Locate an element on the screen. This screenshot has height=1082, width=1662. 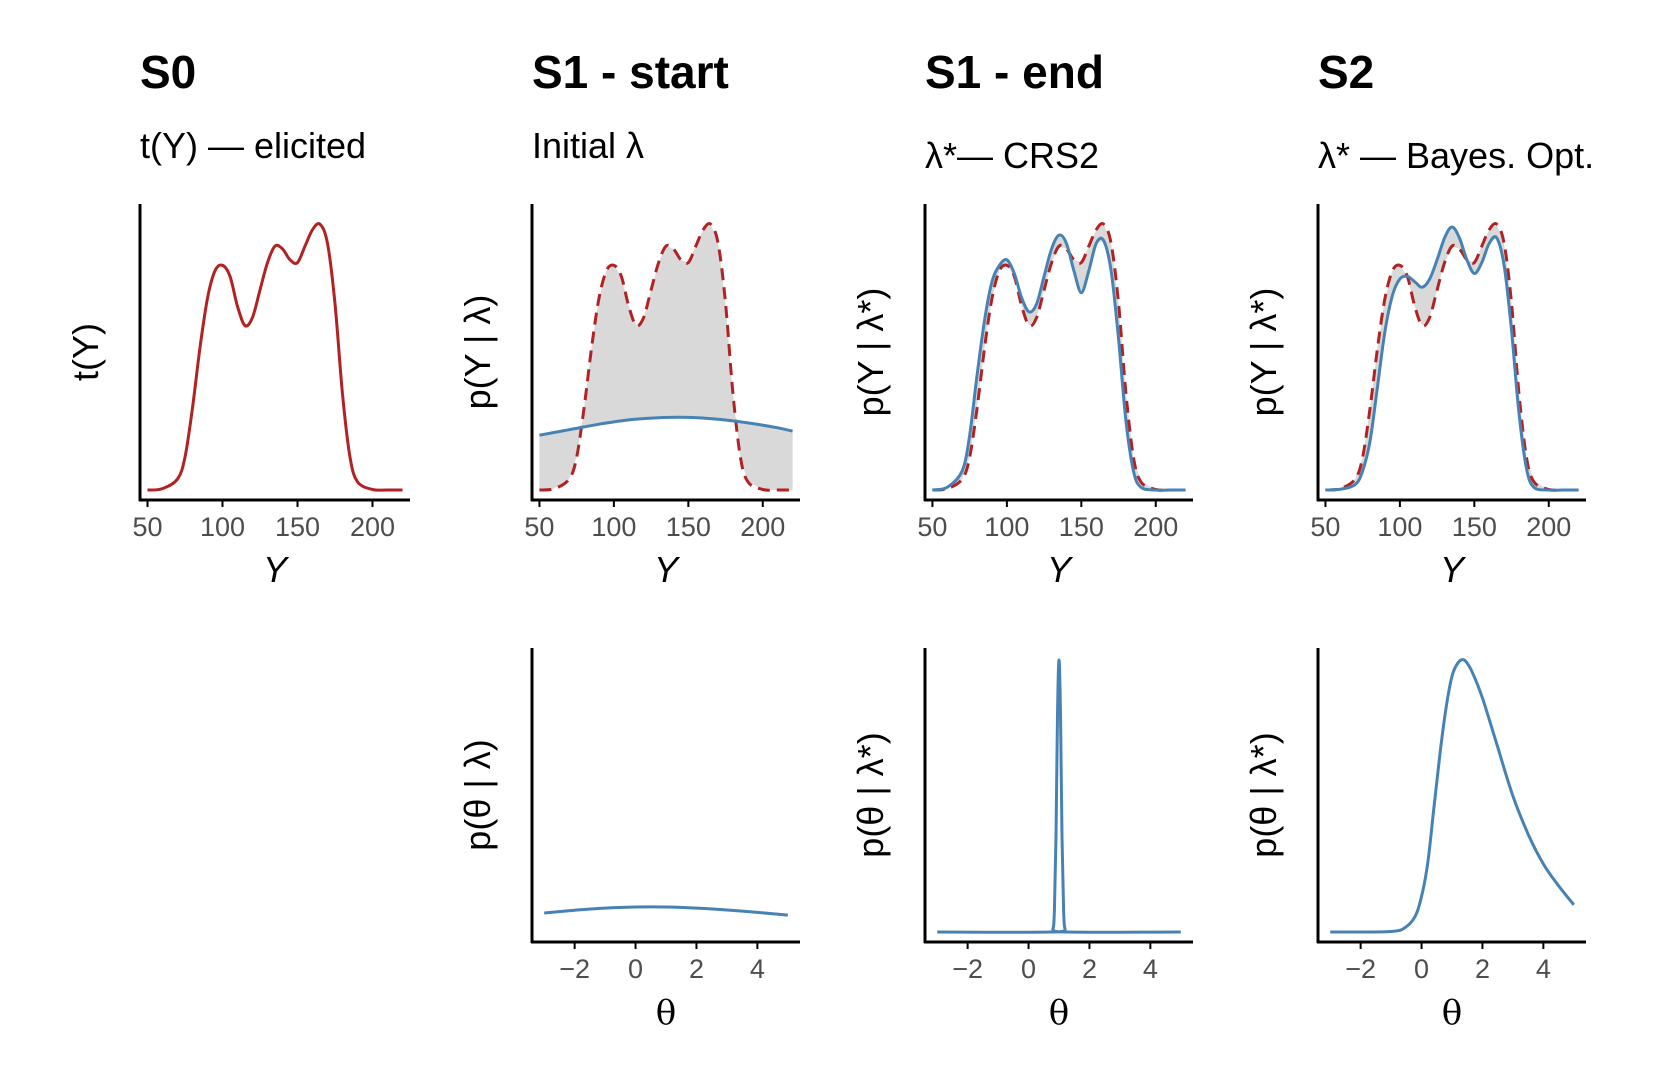
chart-s1-start-y: 50 100 150 200 Yp(Y | λ) is located at coordinates (628, 397).